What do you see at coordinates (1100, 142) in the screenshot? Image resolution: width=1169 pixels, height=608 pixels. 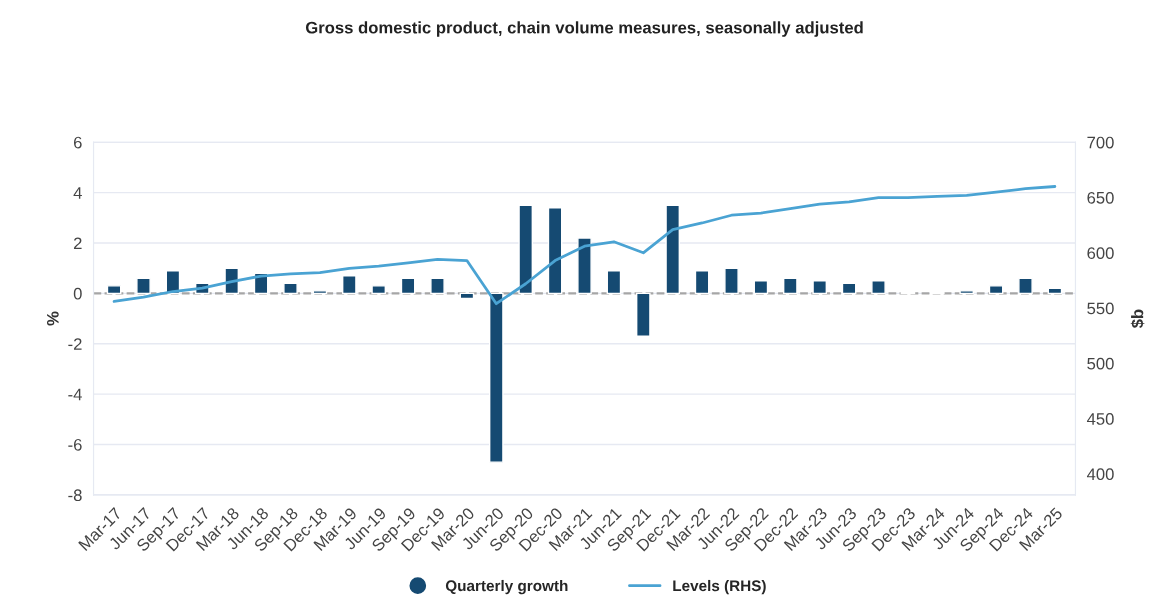 I see `y2-tick-label: 700` at bounding box center [1100, 142].